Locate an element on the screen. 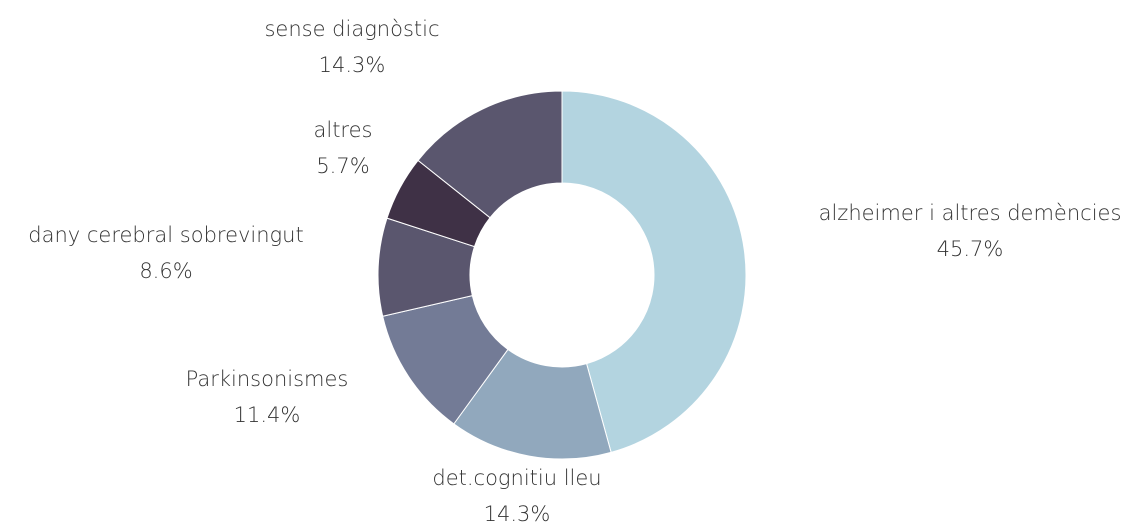  slice-value-label: 5.7% is located at coordinates (342, 166).